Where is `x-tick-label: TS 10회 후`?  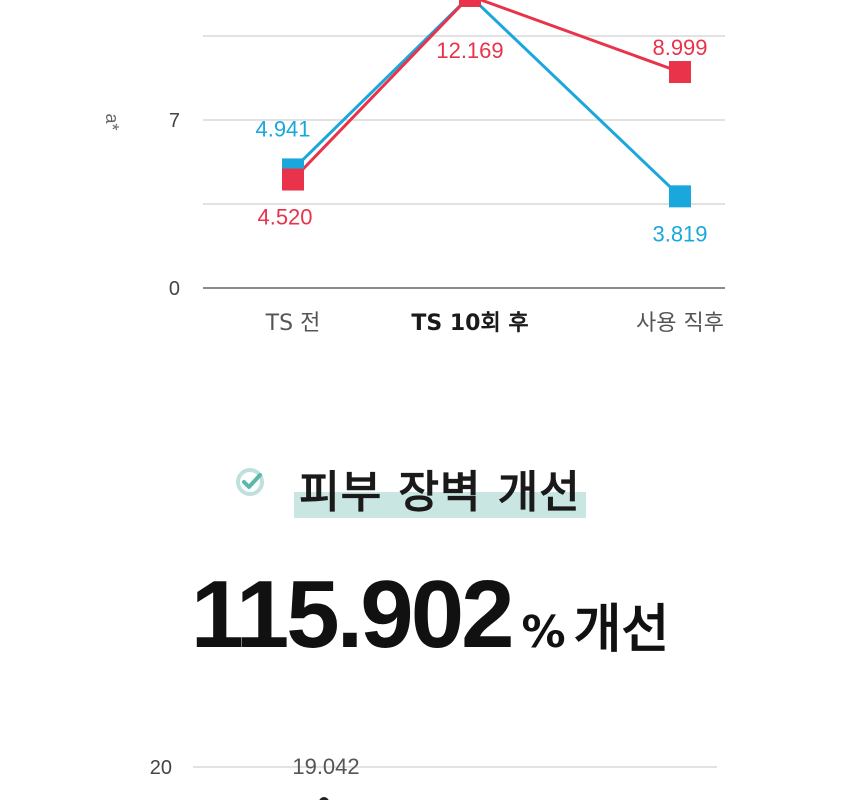
x-tick-label: TS 10회 후 is located at coordinates (469, 323).